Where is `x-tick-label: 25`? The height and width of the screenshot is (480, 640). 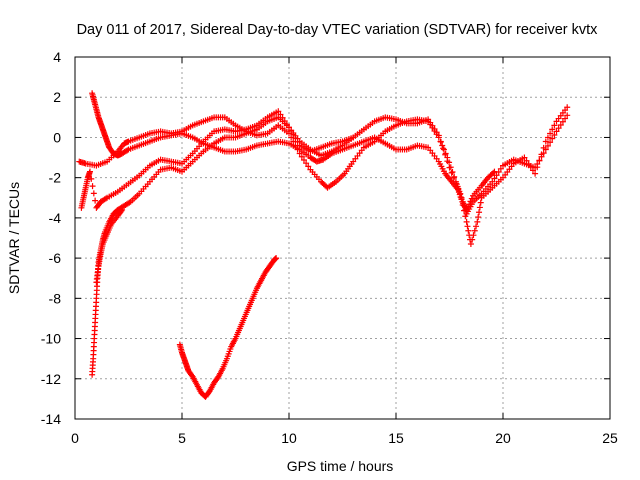 x-tick-label: 25 is located at coordinates (610, 438).